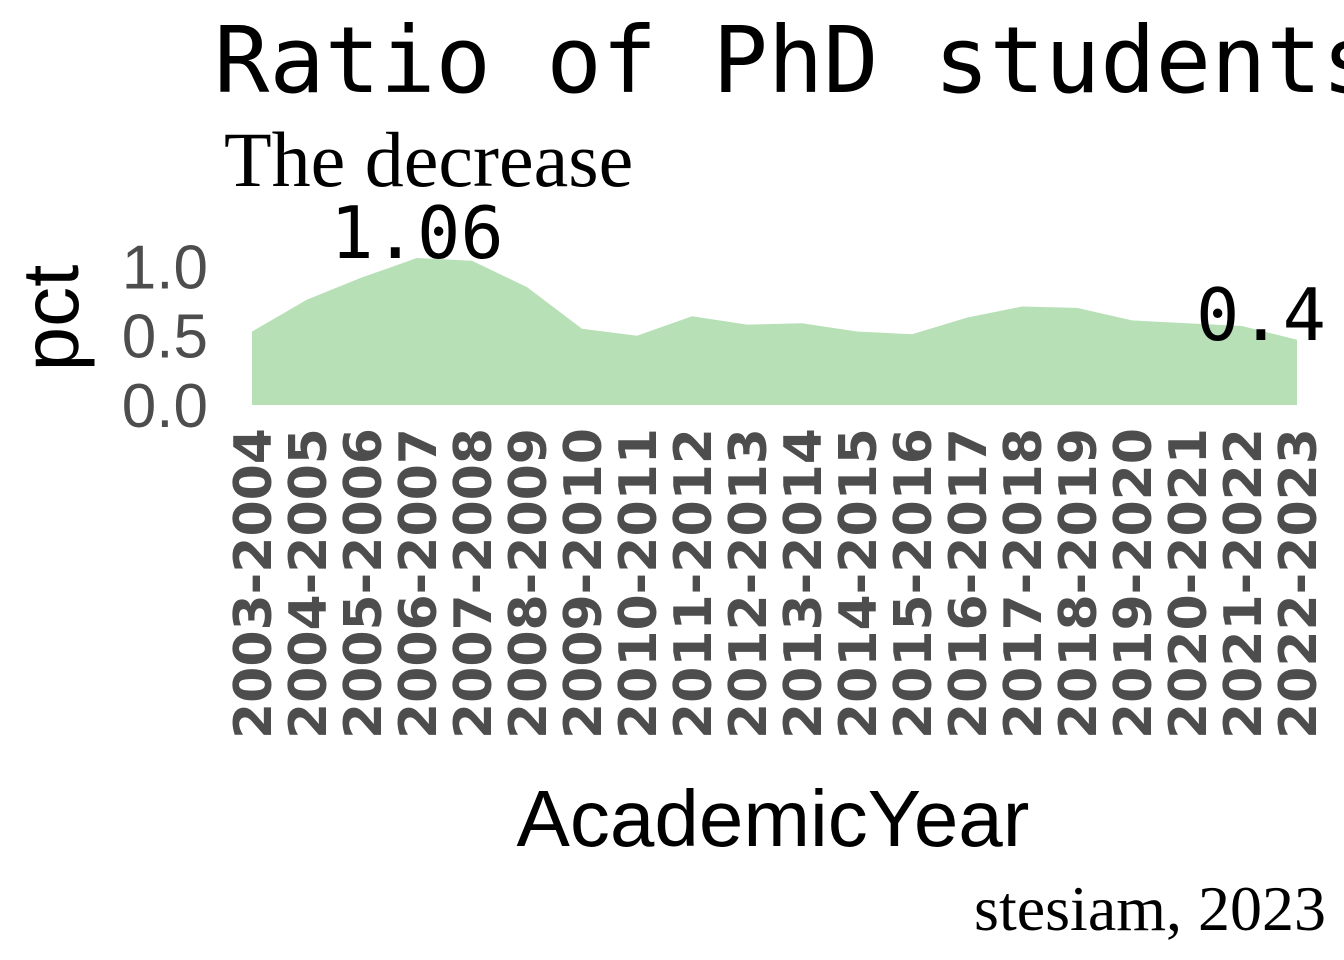 Image resolution: width=1344 pixels, height=960 pixels. What do you see at coordinates (773, 818) in the screenshot?
I see `x-axis-title: AcademicYear` at bounding box center [773, 818].